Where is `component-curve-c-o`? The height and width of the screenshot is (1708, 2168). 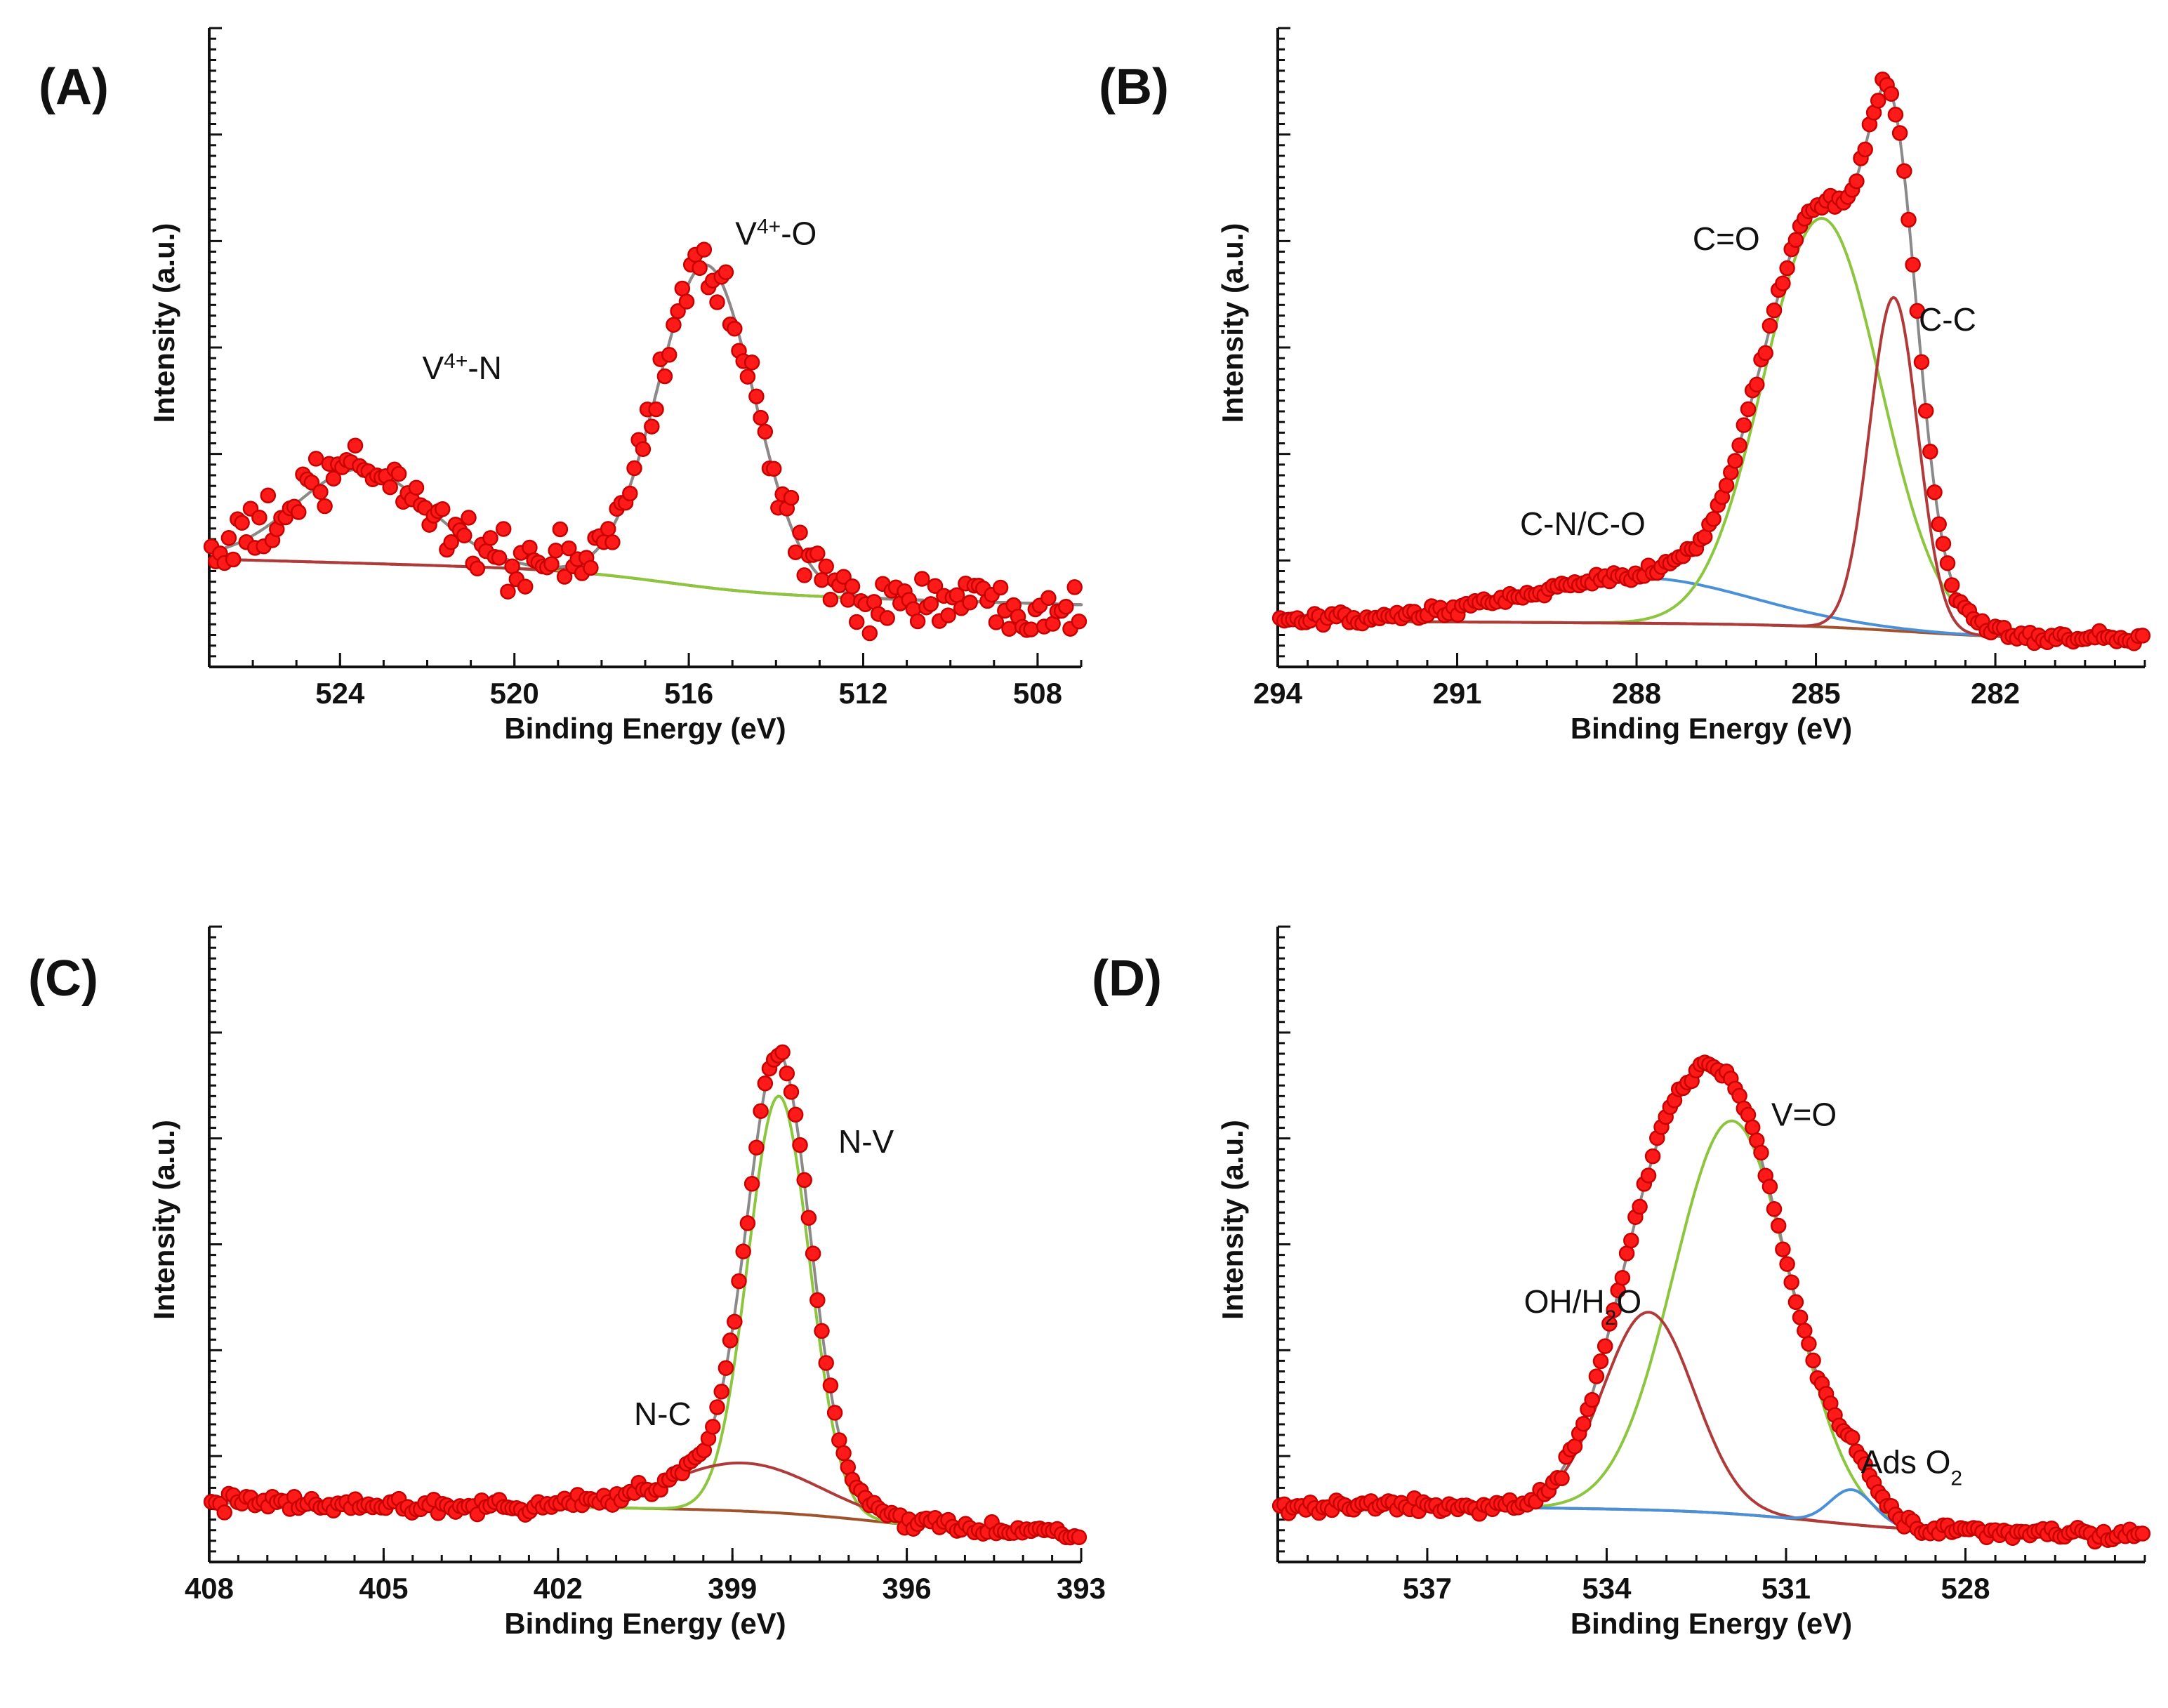
component-curve-c-o is located at coordinates (1711, 429).